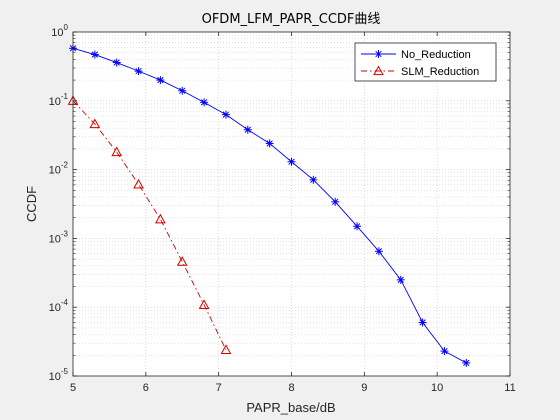 This screenshot has height=420, width=560. What do you see at coordinates (73, 388) in the screenshot?
I see `x-tick-label: 5` at bounding box center [73, 388].